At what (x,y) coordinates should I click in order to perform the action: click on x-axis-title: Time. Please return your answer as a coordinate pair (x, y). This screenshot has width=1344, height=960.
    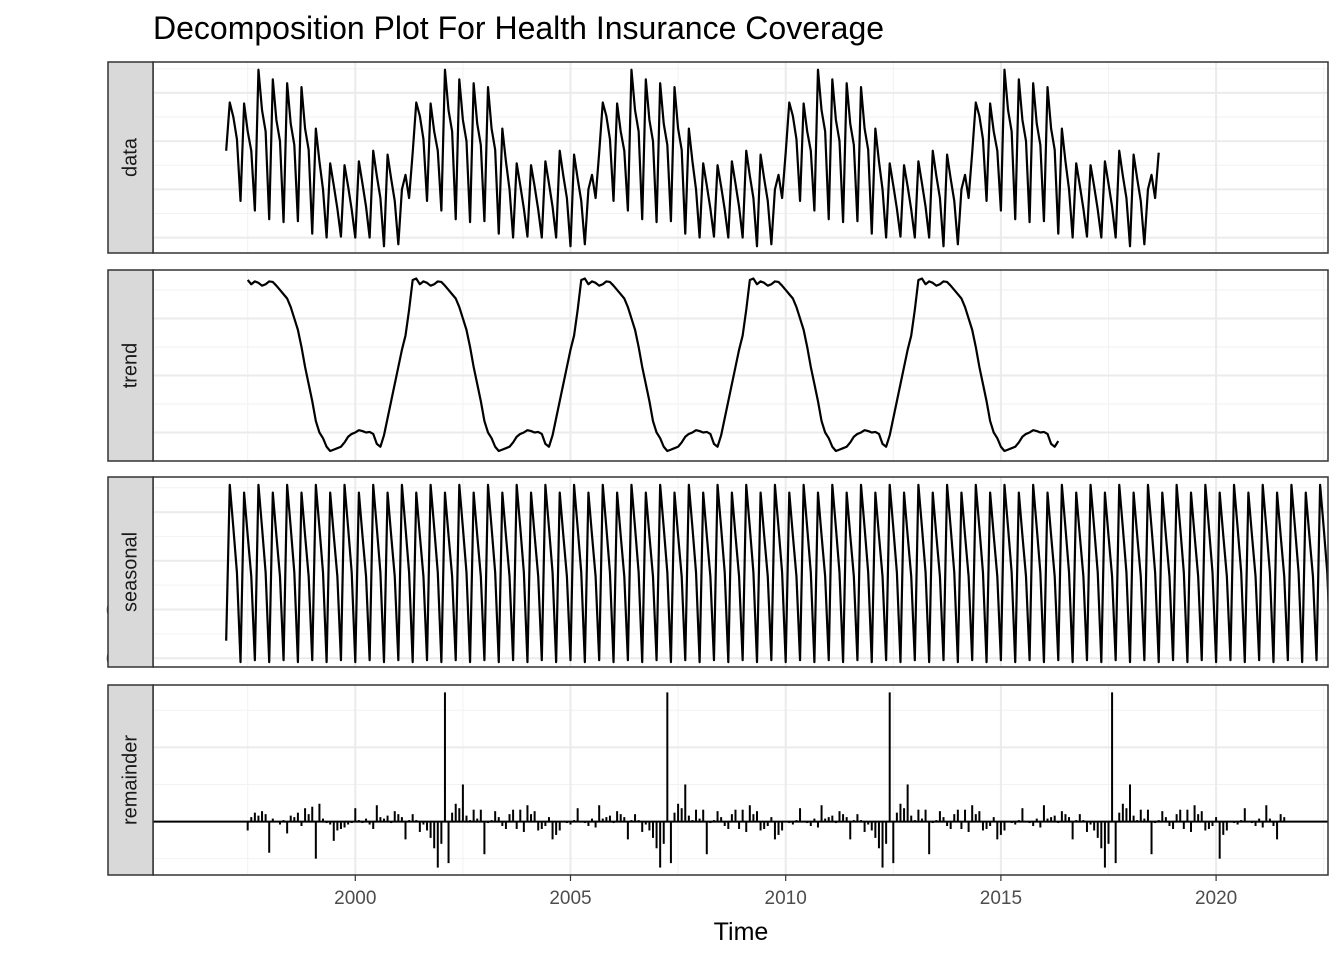
    Looking at the image, I should click on (741, 932).